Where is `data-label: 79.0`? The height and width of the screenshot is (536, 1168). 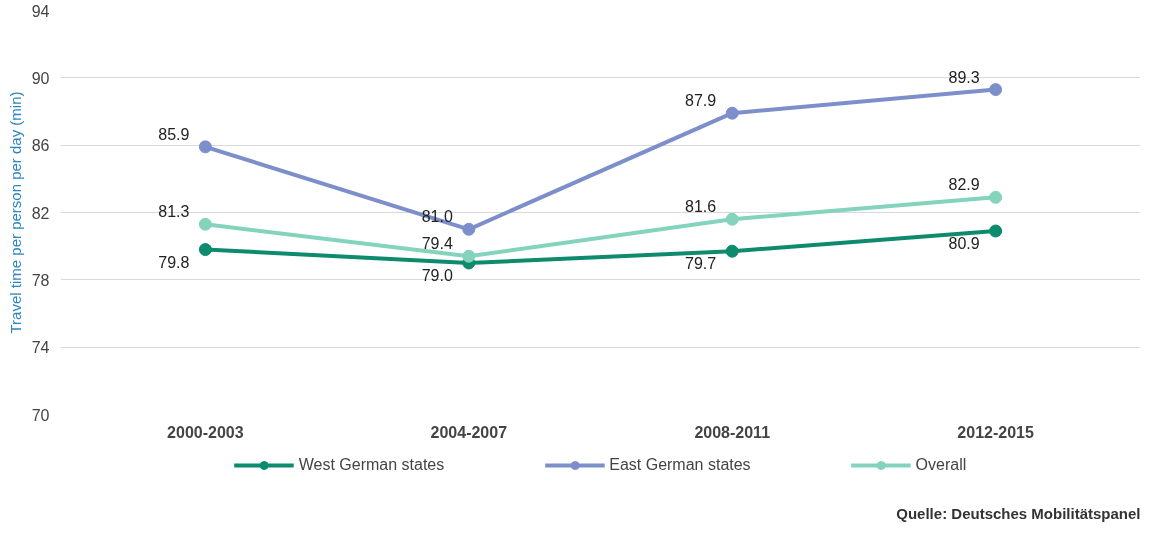 data-label: 79.0 is located at coordinates (437, 275).